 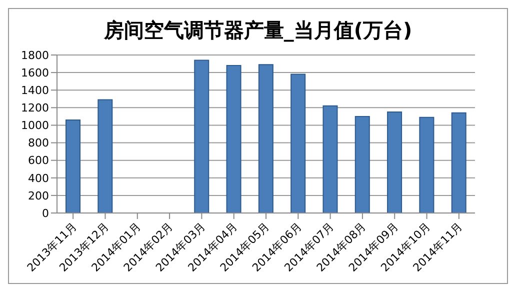 I want to click on y-tick-label: 1800, so click(x=35, y=55).